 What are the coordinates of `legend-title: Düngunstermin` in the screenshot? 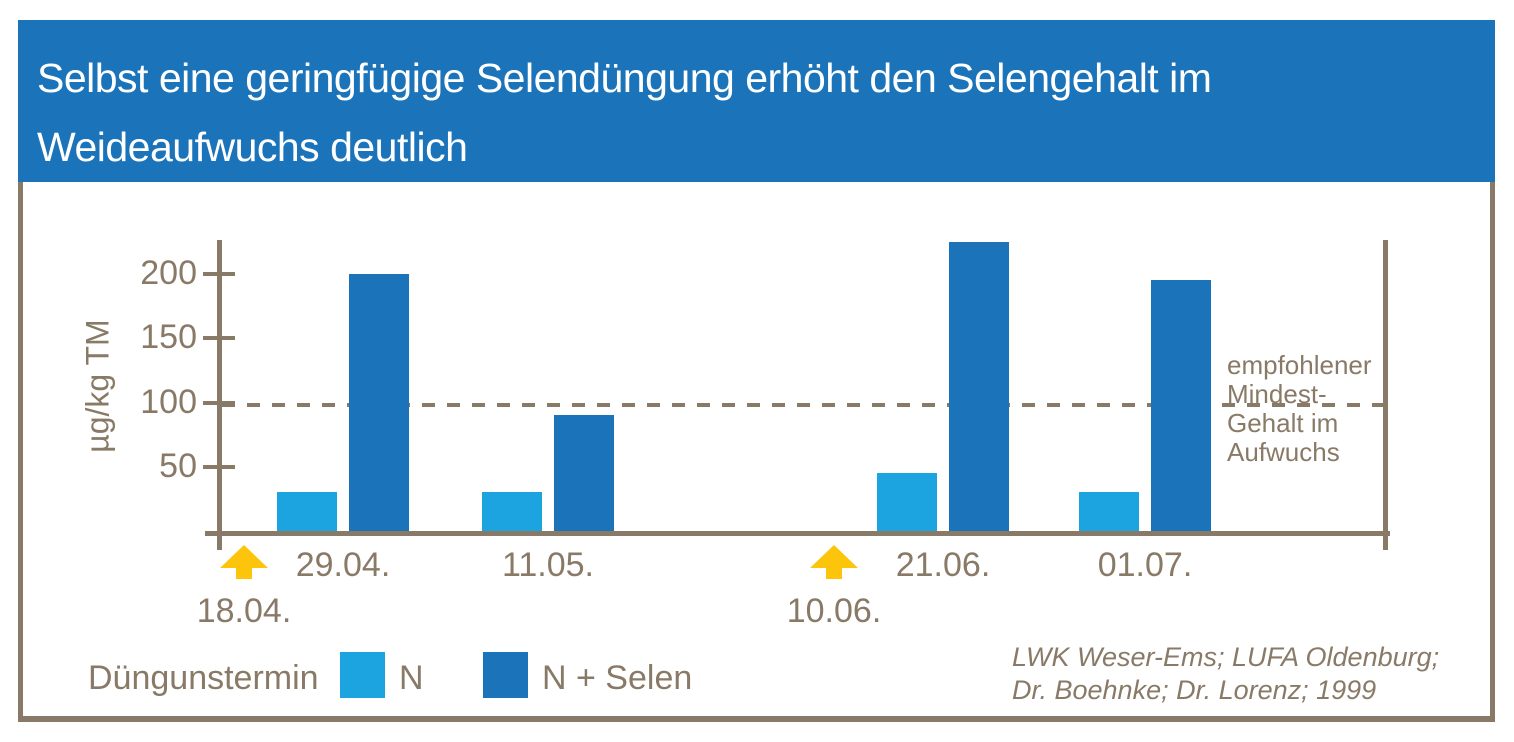 It's located at (203, 678).